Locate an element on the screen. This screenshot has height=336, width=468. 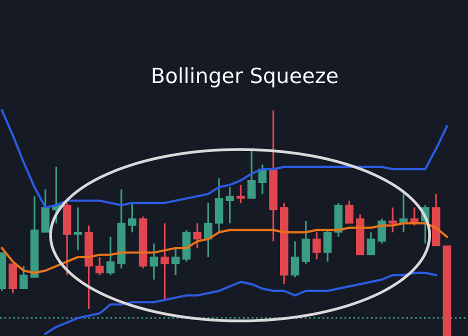
chart-title: Bollinger Squeeze is located at coordinates (245, 77).